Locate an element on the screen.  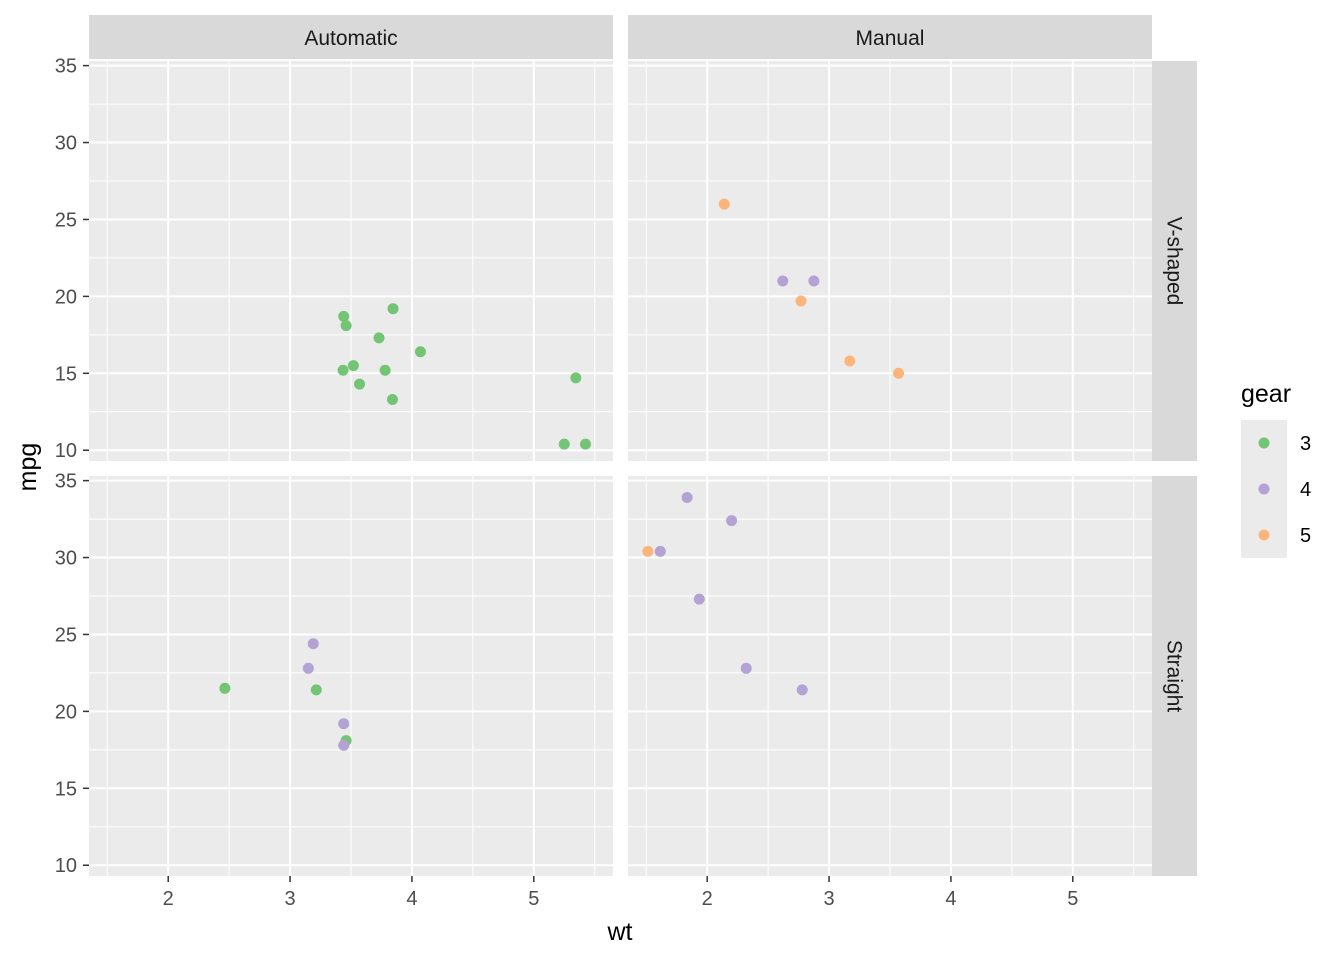
facet-label-v-shaped: V-shaped is located at coordinates (1174, 261).